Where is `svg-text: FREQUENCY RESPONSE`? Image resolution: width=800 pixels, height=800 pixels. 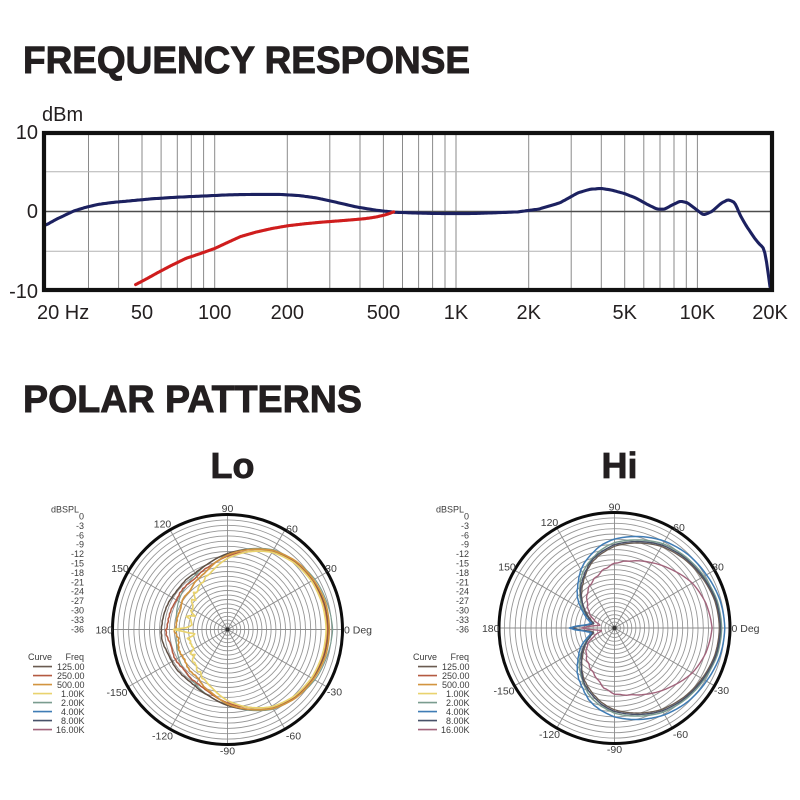
svg-text: FREQUENCY RESPONSE is located at coordinates (246, 61).